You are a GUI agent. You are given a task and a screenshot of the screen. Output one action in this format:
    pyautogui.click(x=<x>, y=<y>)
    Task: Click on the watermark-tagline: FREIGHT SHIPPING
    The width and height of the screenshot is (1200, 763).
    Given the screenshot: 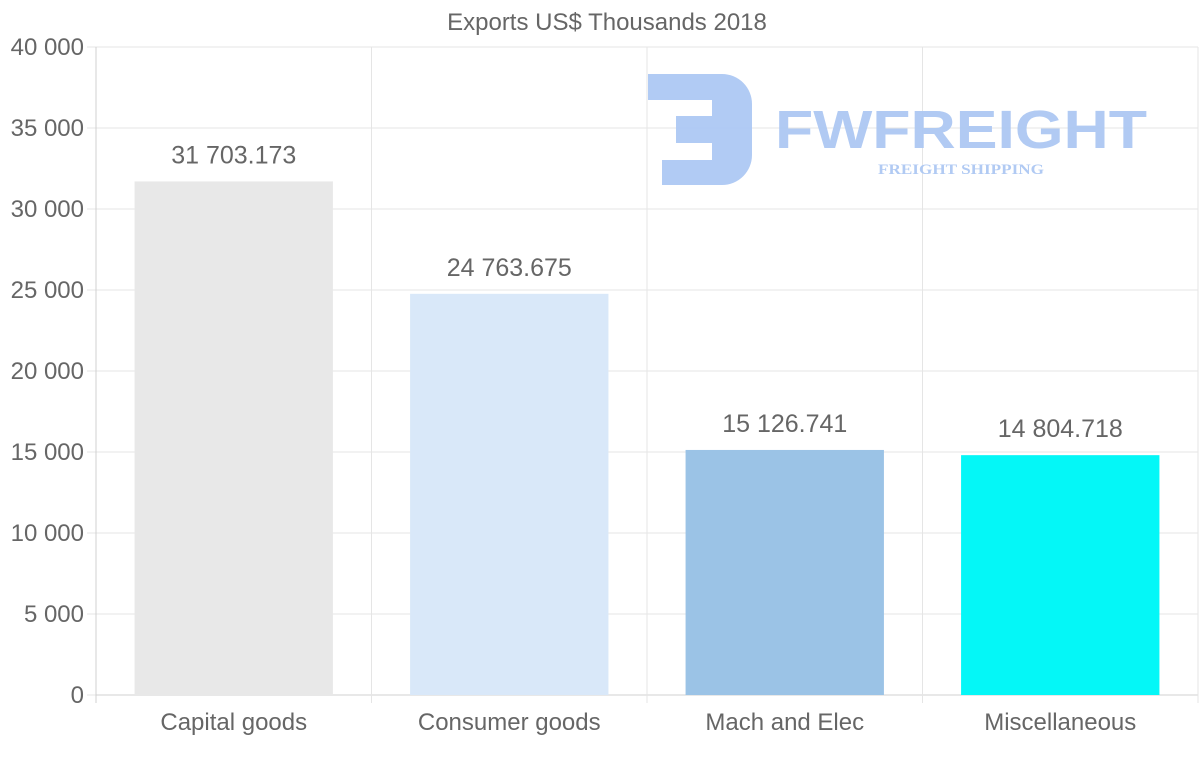 What is the action you would take?
    pyautogui.click(x=961, y=170)
    